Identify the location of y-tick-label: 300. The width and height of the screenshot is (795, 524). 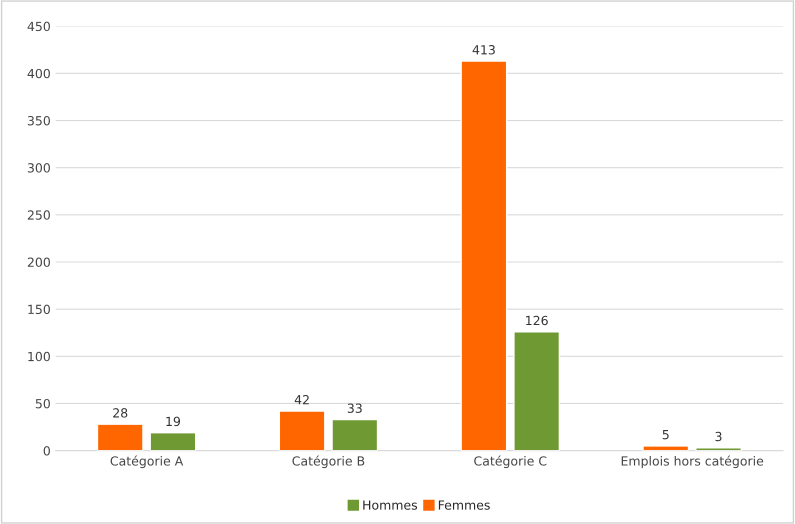
(39, 168).